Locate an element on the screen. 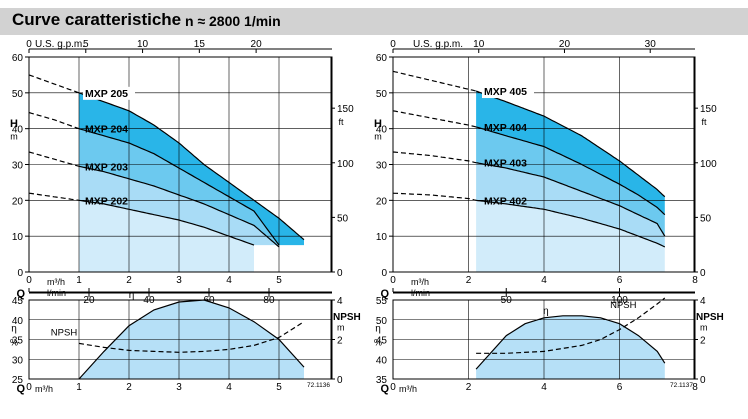  p2-eff-x-tick-label: 6 is located at coordinates (620, 387).